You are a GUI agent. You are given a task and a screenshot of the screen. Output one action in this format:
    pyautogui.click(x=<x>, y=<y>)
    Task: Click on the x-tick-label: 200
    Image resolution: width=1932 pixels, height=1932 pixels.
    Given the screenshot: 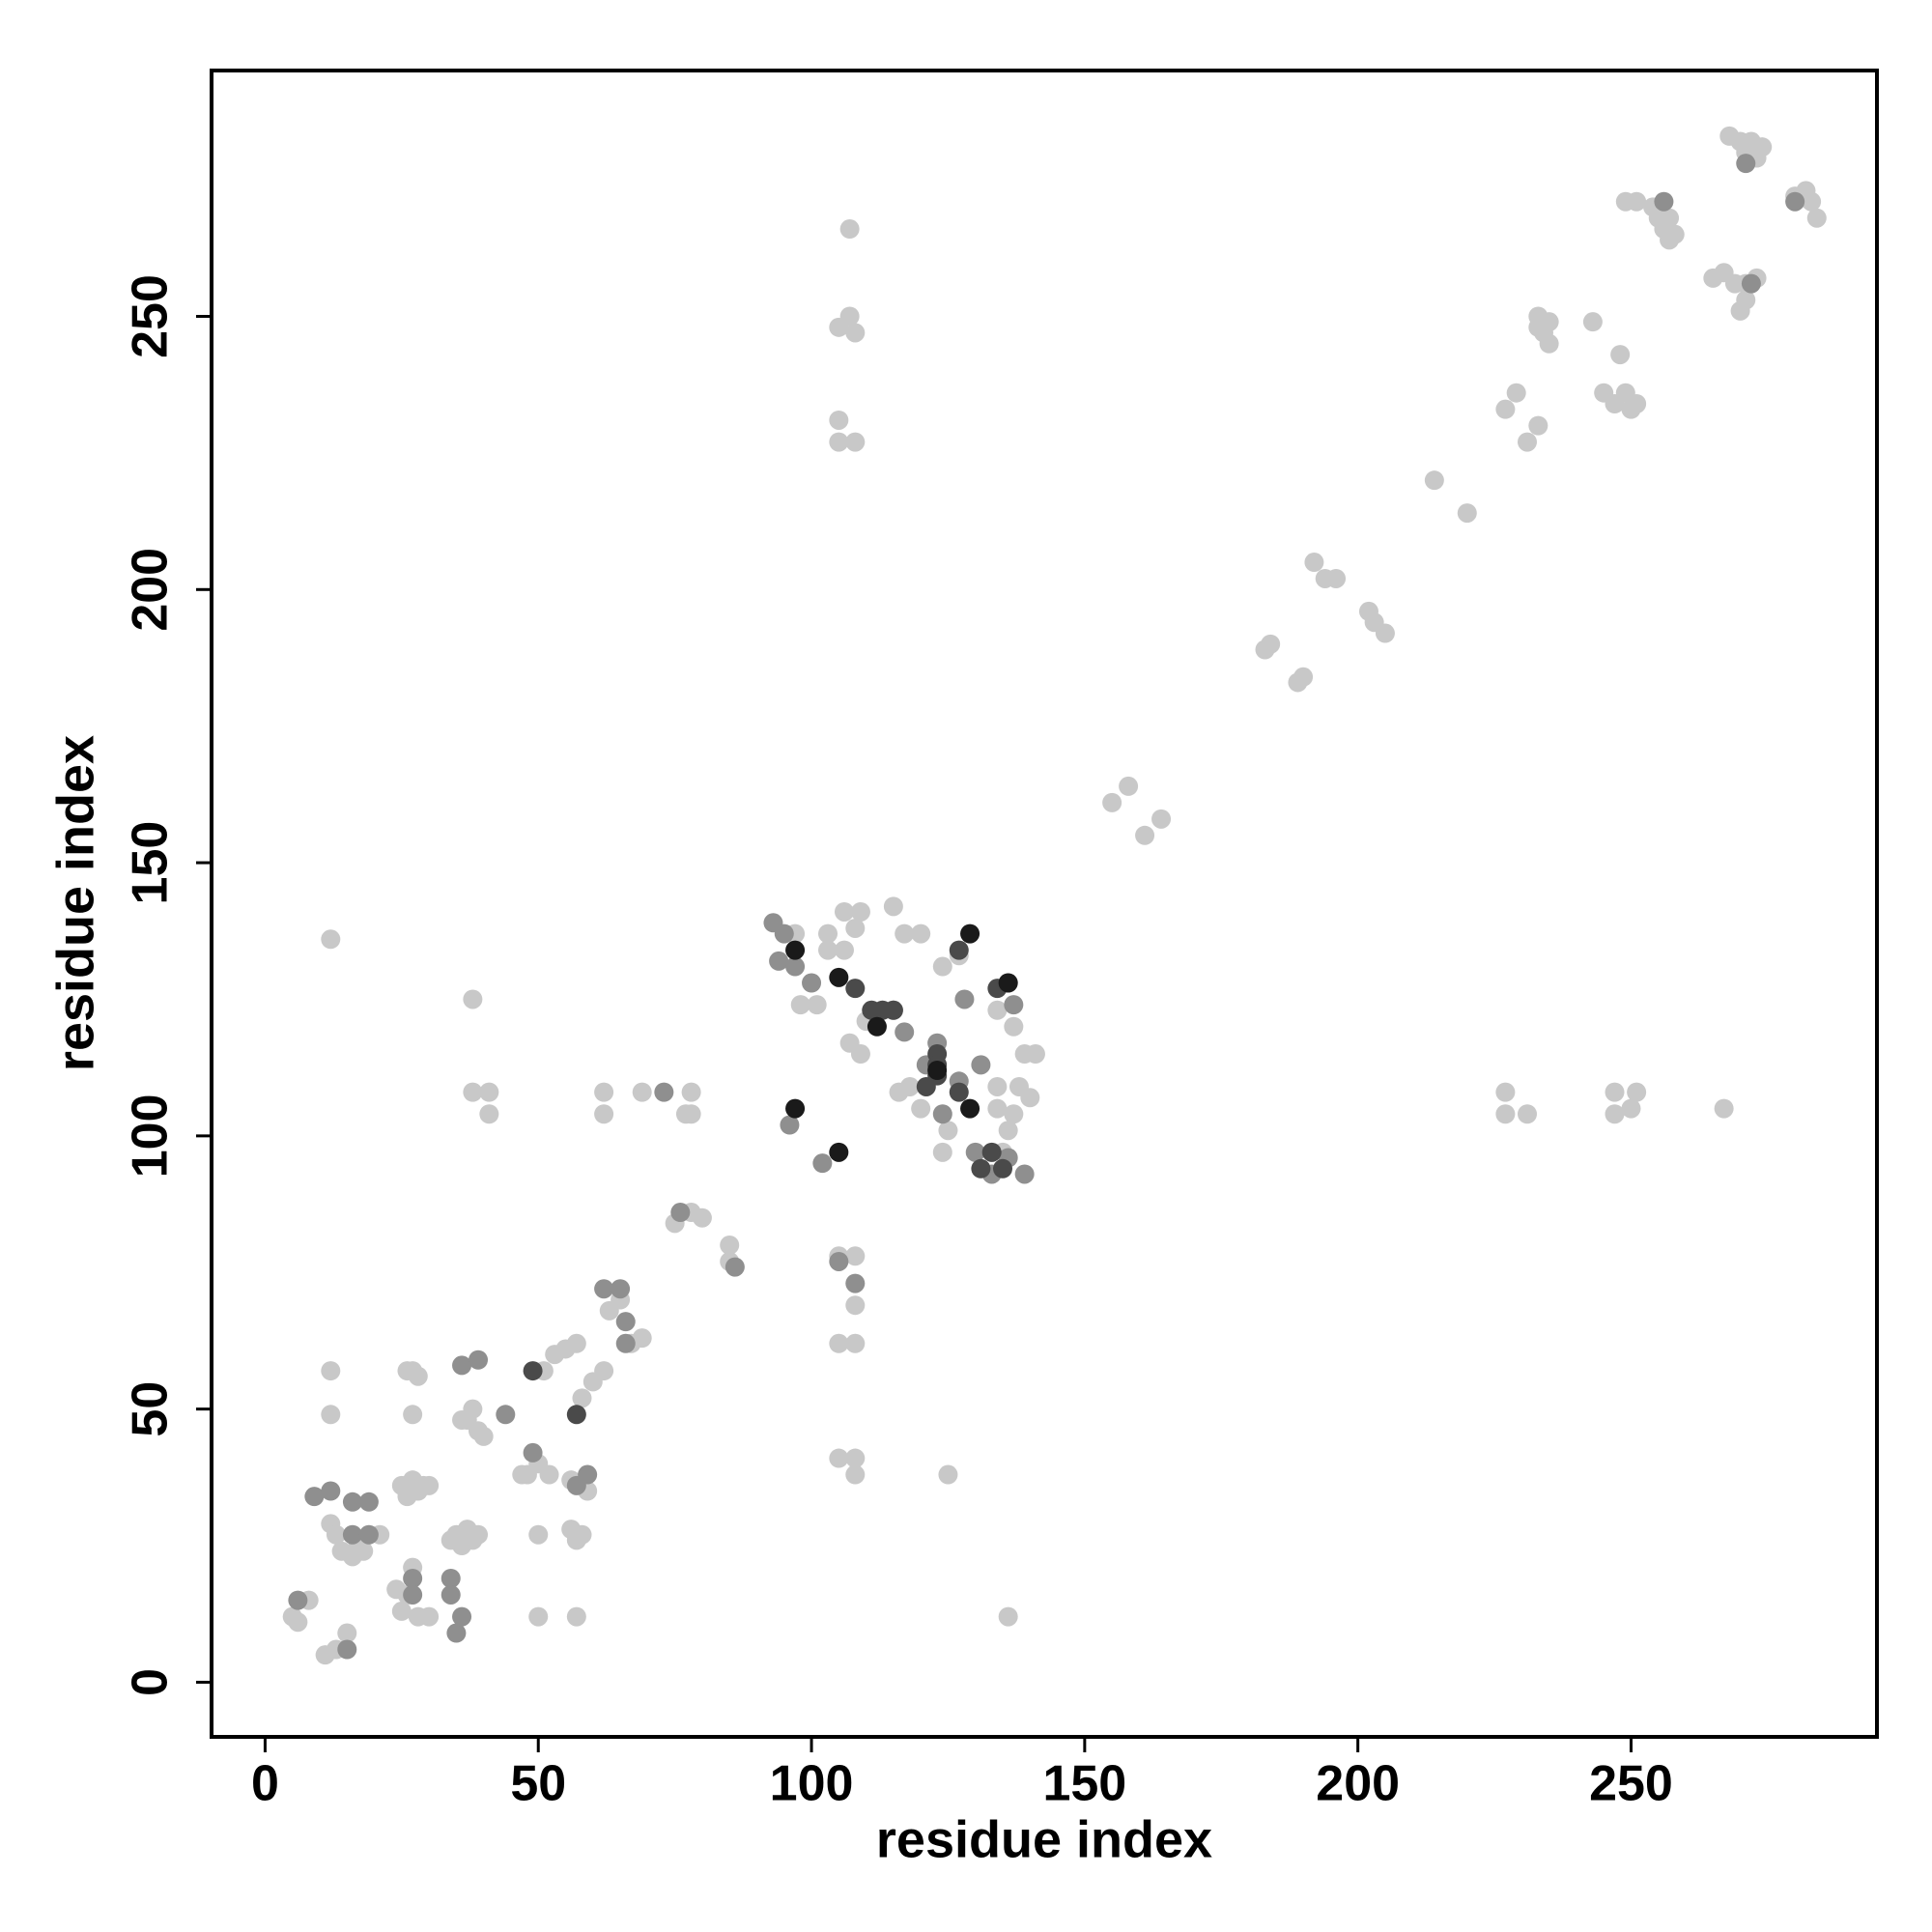 What is the action you would take?
    pyautogui.click(x=1358, y=1784)
    